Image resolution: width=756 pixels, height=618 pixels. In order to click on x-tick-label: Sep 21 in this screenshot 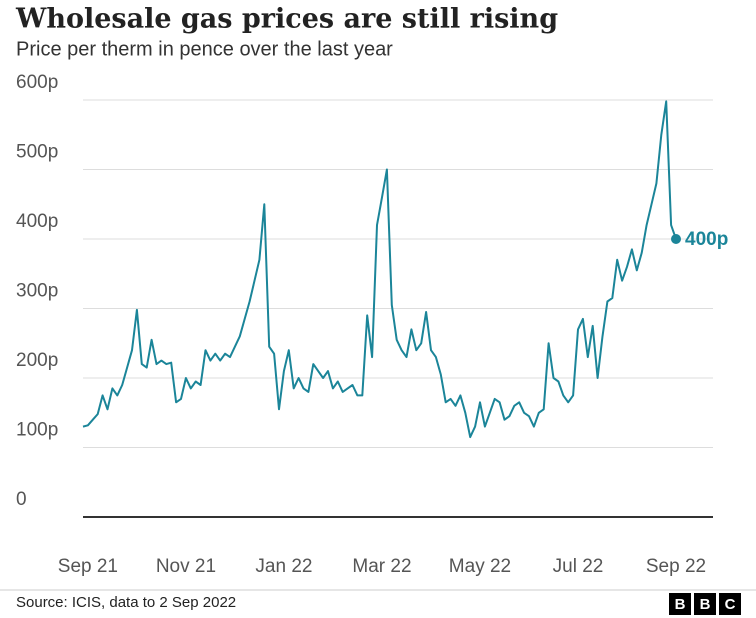, I will do `click(88, 566)`.